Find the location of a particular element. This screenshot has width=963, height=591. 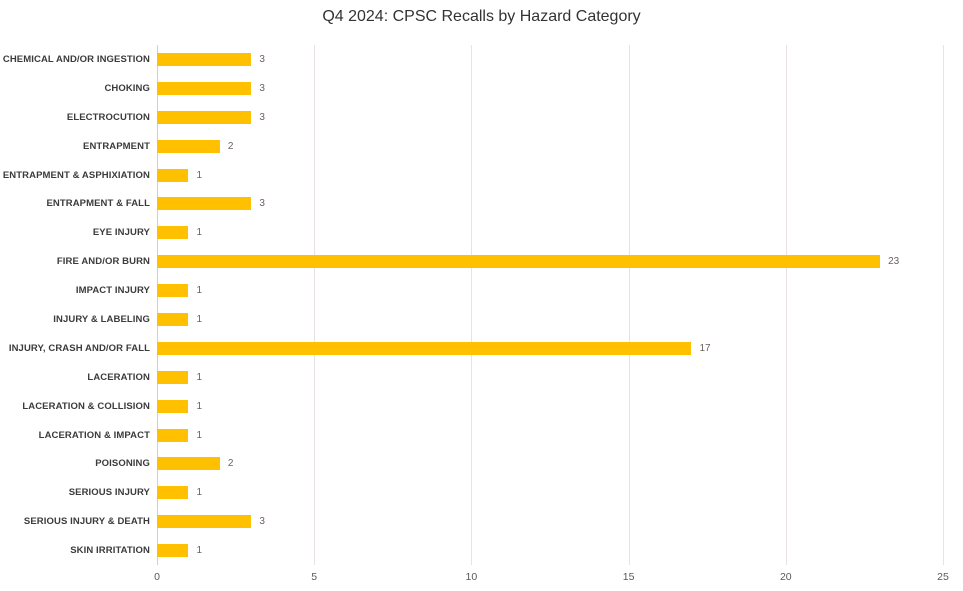

category-label: SERIOUS INJURY & DEATH is located at coordinates (86, 522).